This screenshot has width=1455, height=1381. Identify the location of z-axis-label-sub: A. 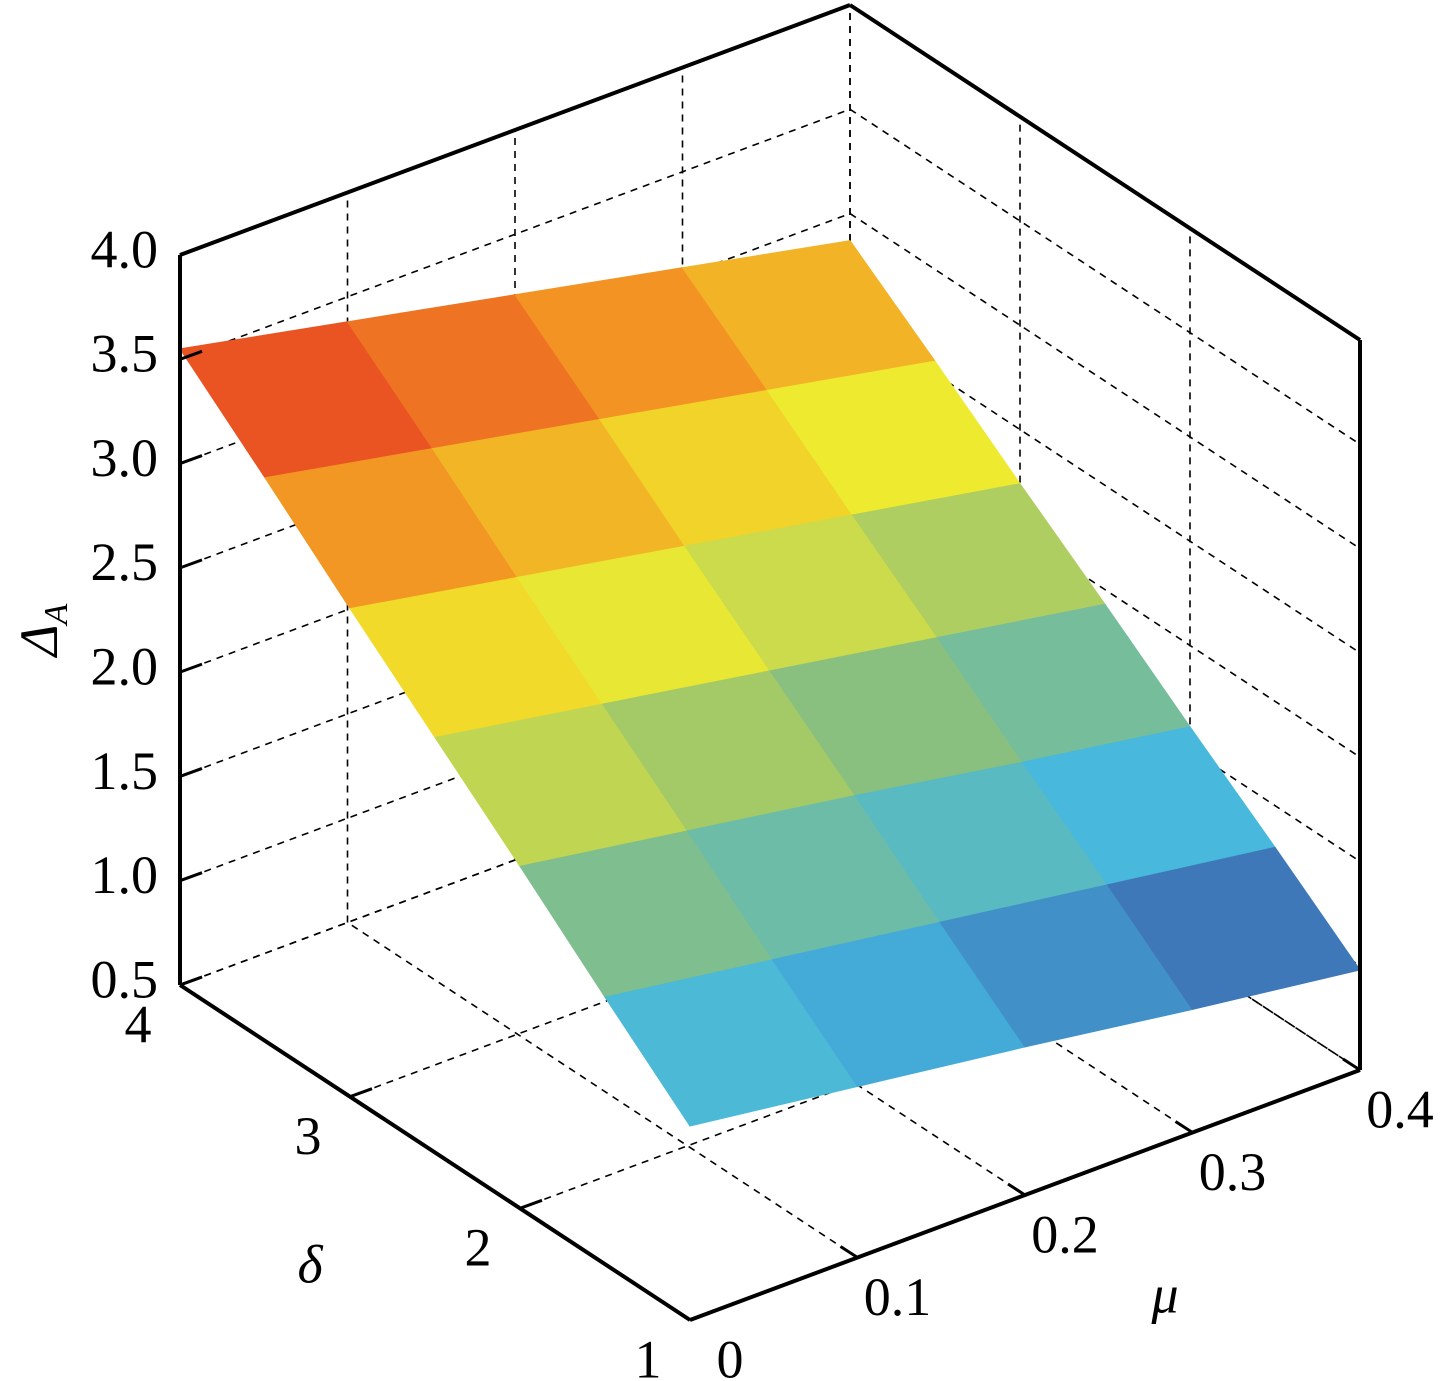
(56, 615).